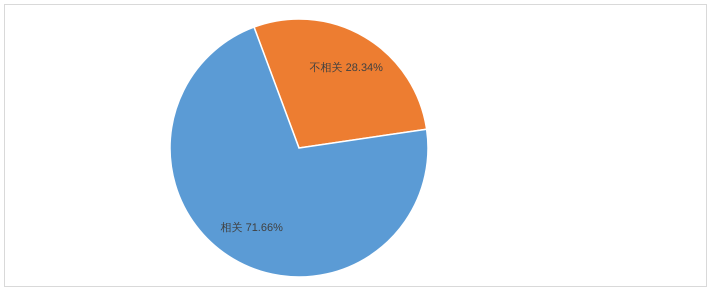  I want to click on slice-label: 不相关 28.34%, so click(347, 67).